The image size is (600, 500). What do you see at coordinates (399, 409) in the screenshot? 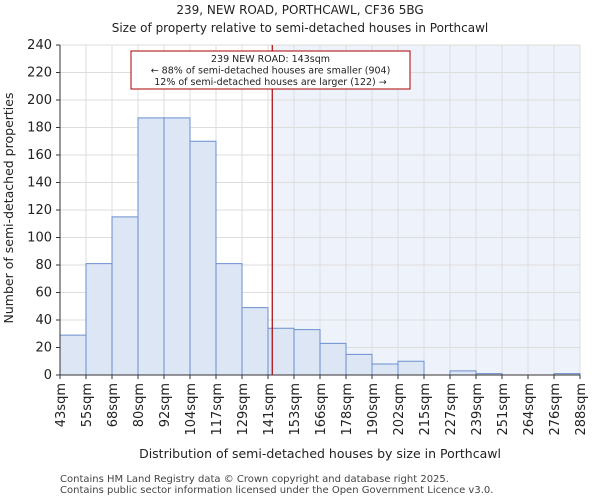
I see `x-tick-label: 202sqm` at bounding box center [399, 409].